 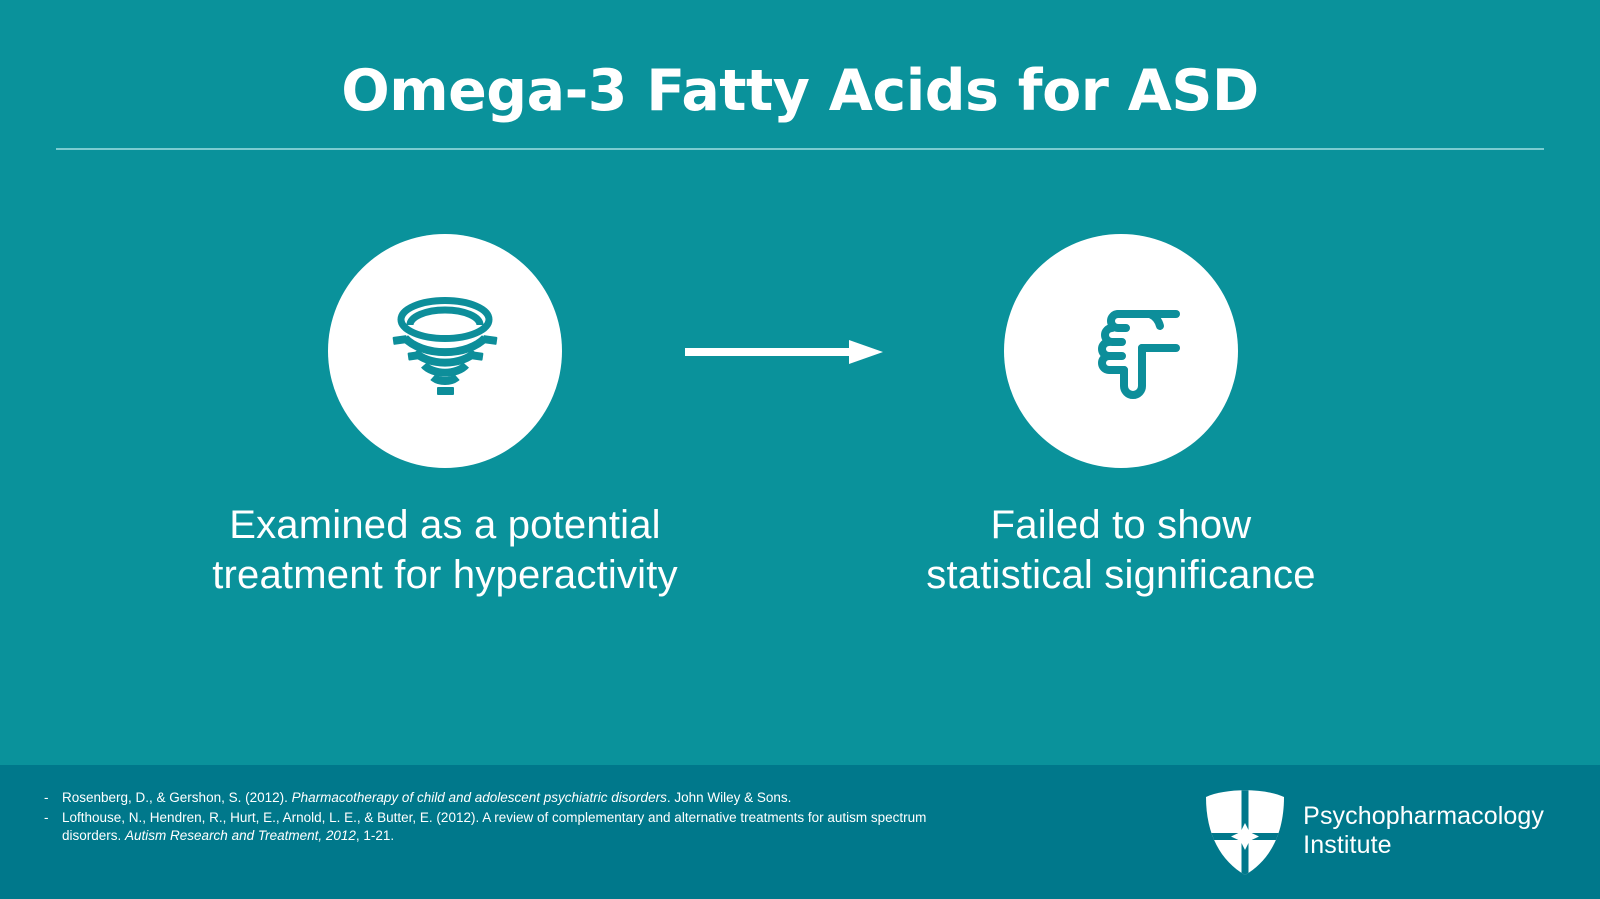 I want to click on caption-left-line1: Examined as a potential, so click(x=445, y=525).